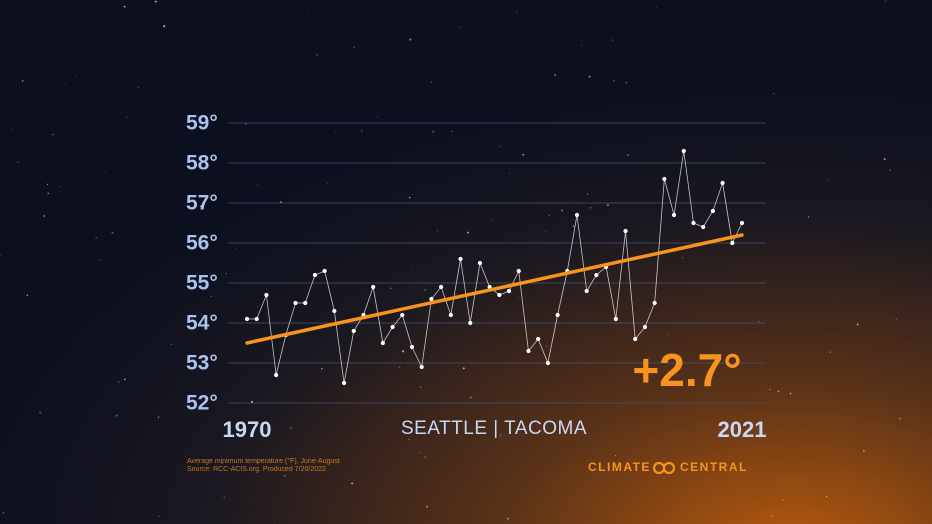 The width and height of the screenshot is (932, 524). Describe the element at coordinates (686, 370) in the screenshot. I see `annotation: +2.7°` at that location.